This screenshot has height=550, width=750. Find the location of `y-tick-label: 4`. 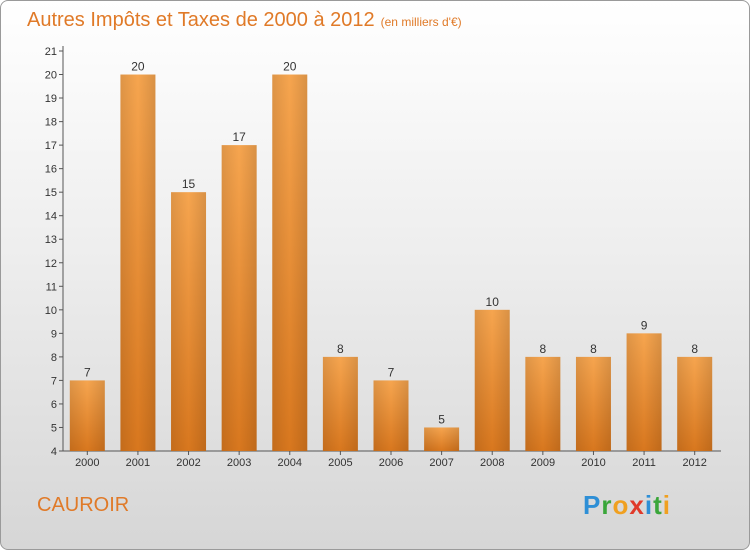

y-tick-label: 4 is located at coordinates (54, 452).